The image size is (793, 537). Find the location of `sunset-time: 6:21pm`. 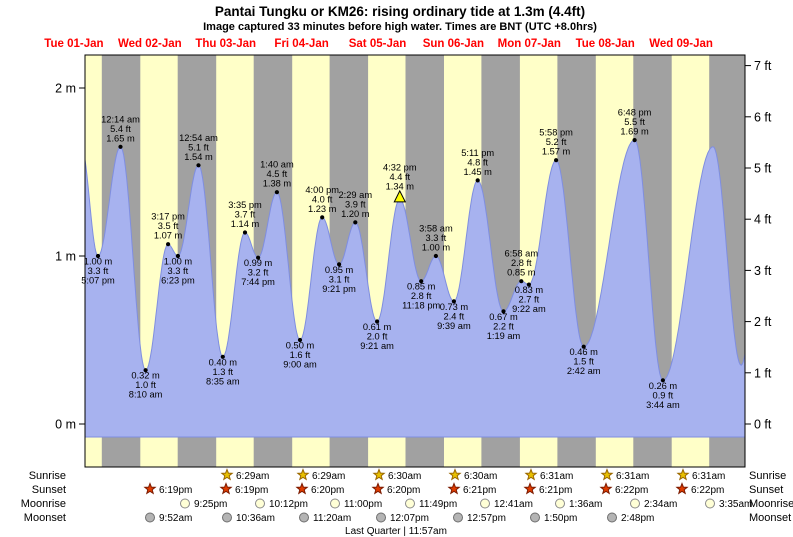

sunset-time: 6:21pm is located at coordinates (555, 490).